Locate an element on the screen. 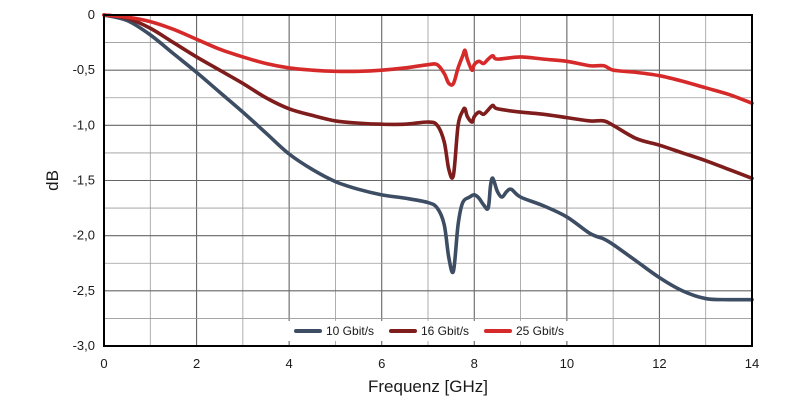 The height and width of the screenshot is (408, 800). x-tick-label: 12 is located at coordinates (659, 363).